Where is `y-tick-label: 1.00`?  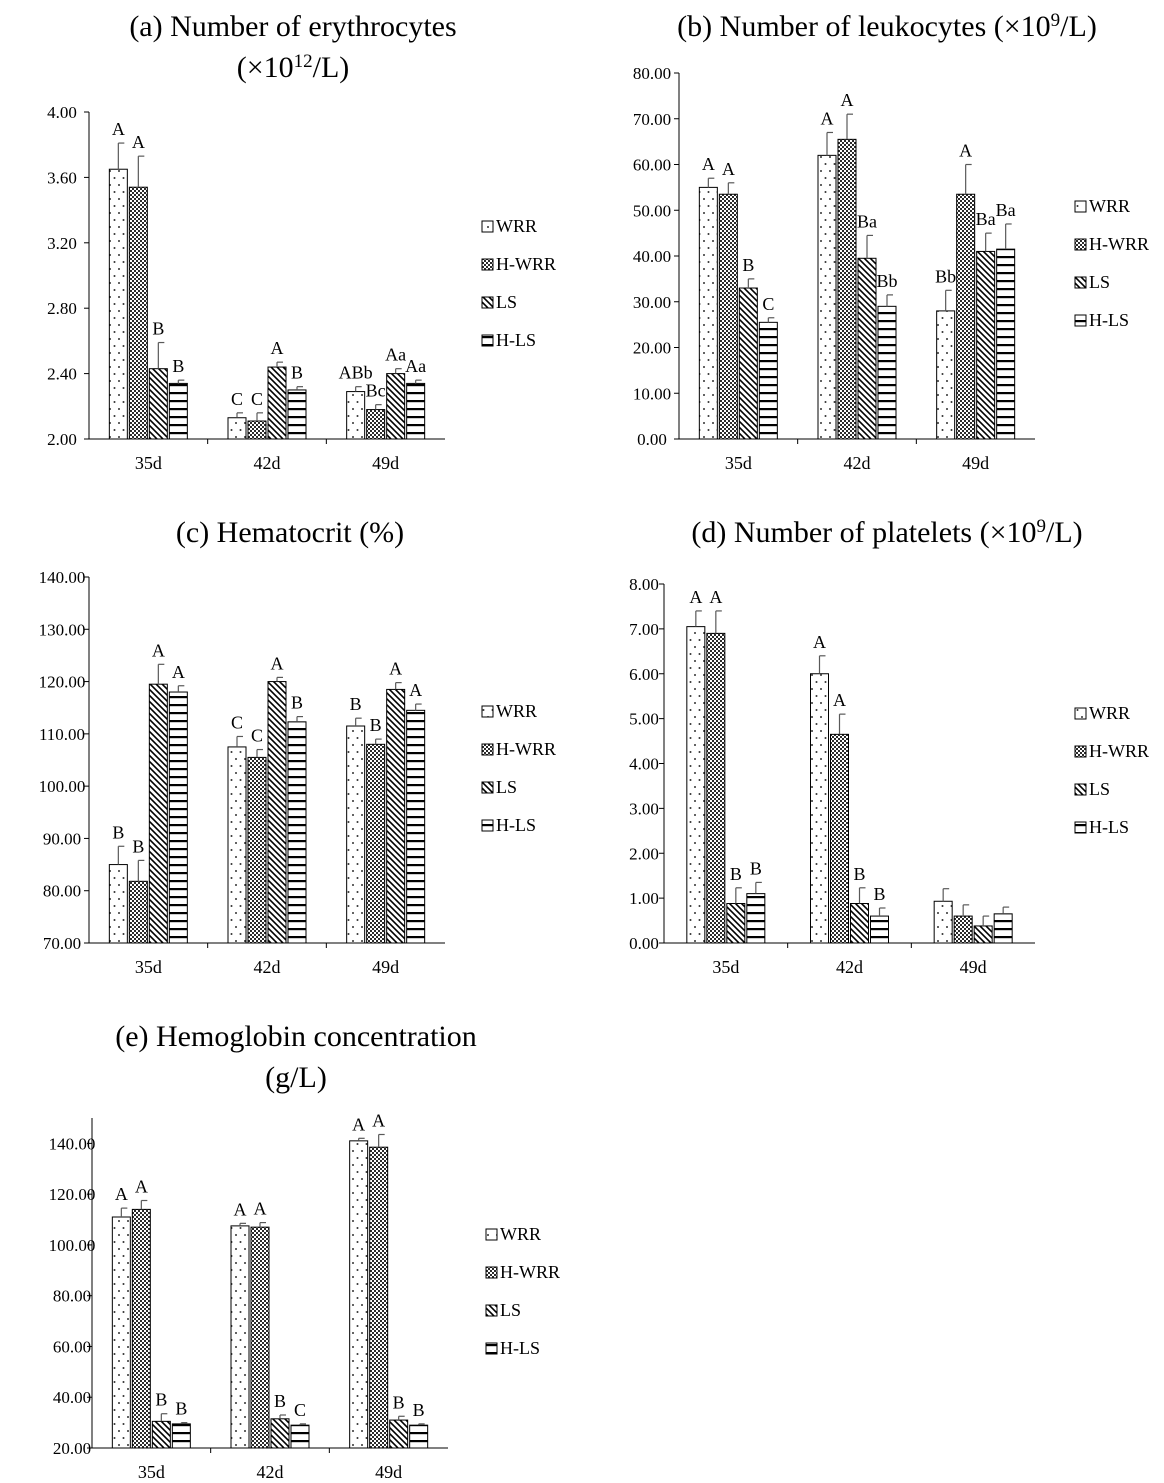 y-tick-label: 1.00 is located at coordinates (644, 898).